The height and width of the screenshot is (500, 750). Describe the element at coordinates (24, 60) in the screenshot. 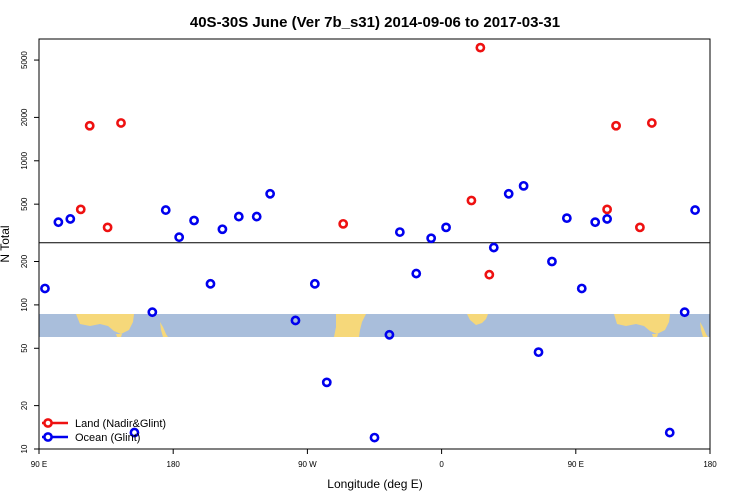

I see `y-tick-label: 5000` at that location.